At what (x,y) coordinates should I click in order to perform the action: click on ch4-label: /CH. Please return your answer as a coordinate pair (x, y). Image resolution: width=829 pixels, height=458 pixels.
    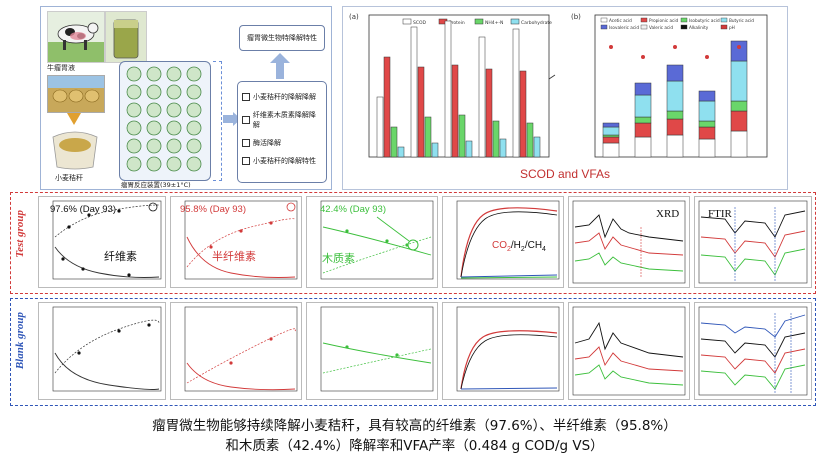
    Looking at the image, I should click on (533, 245).